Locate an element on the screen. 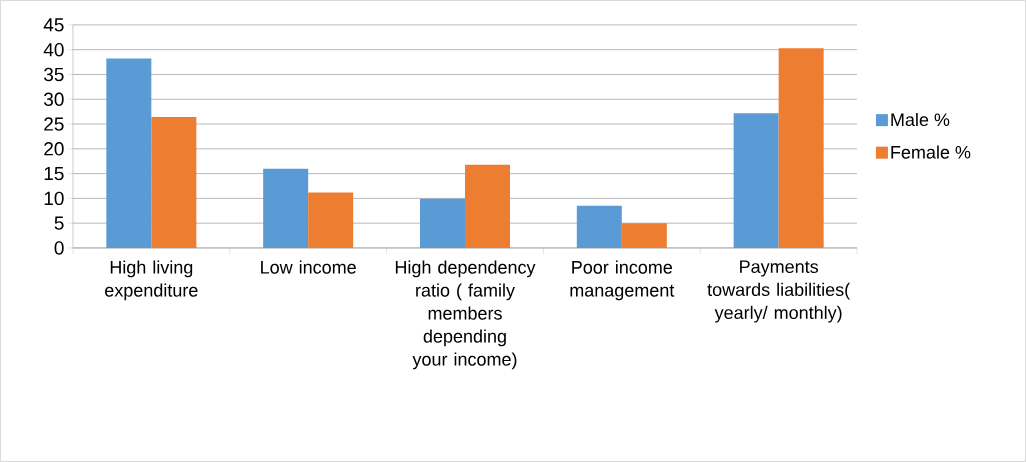  x-tick-label: Poor income management is located at coordinates (622, 280).